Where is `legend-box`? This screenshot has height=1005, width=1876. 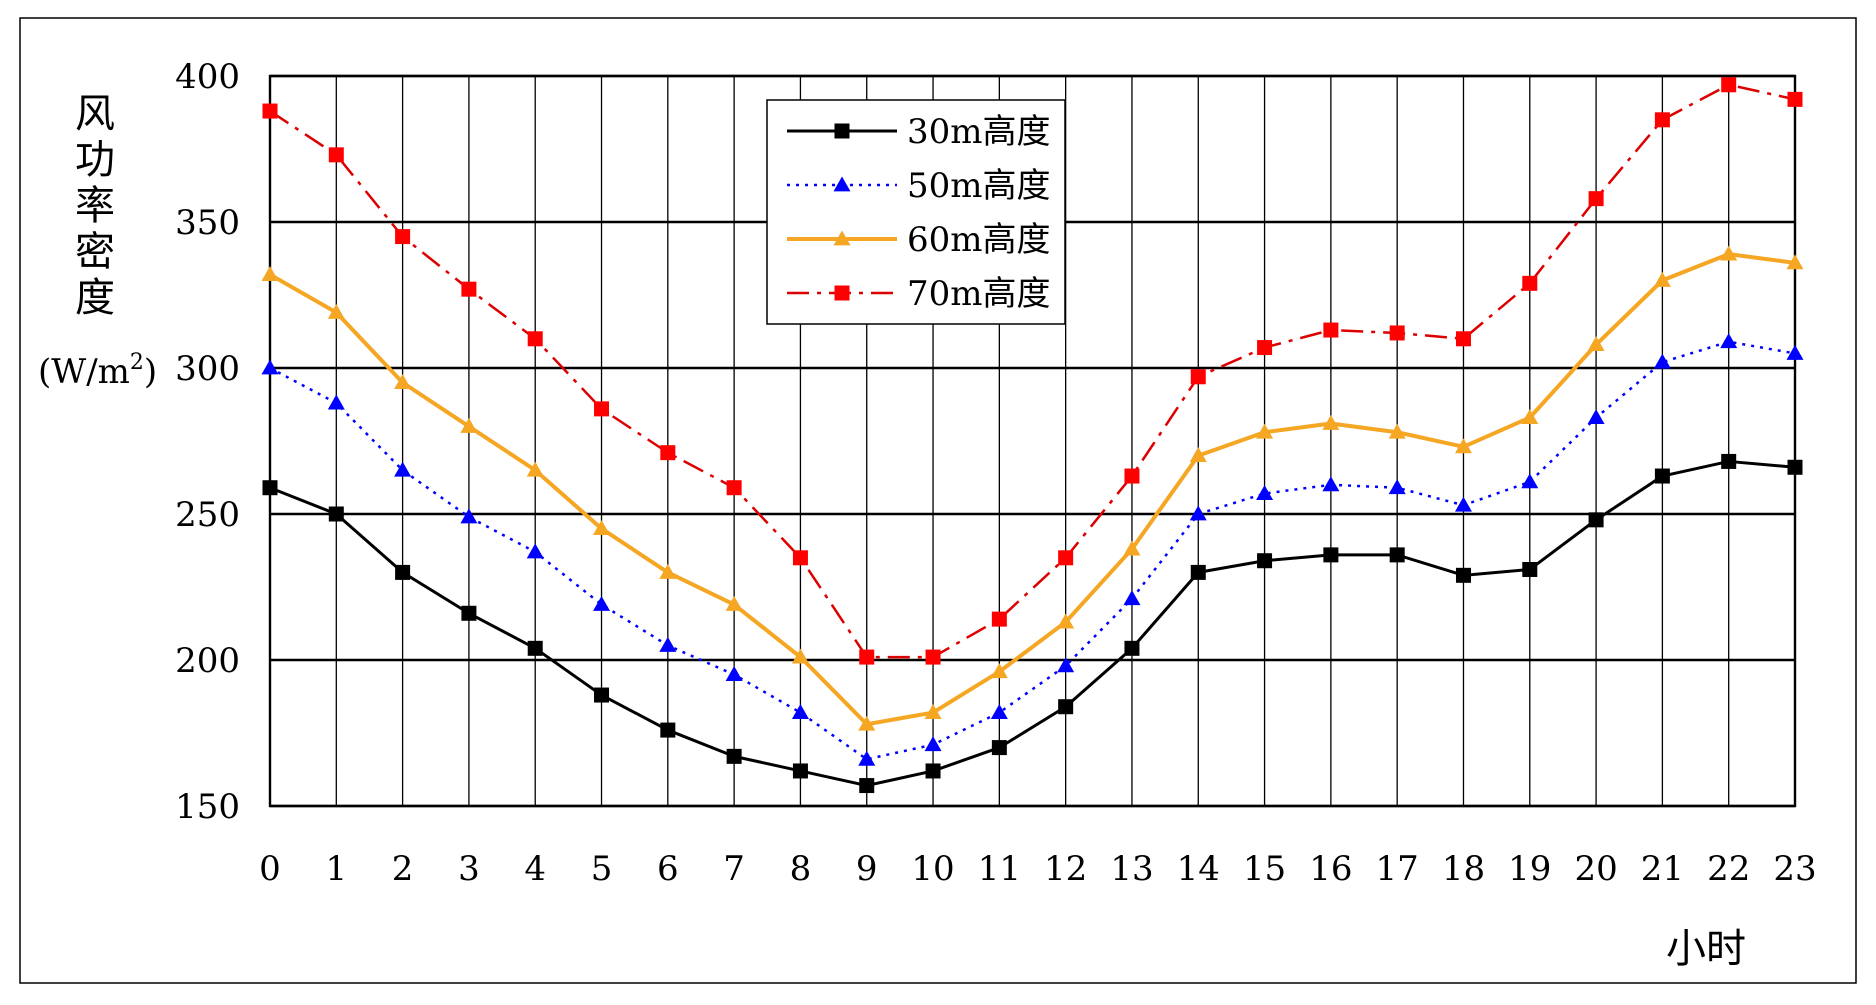
legend-box is located at coordinates (916, 212).